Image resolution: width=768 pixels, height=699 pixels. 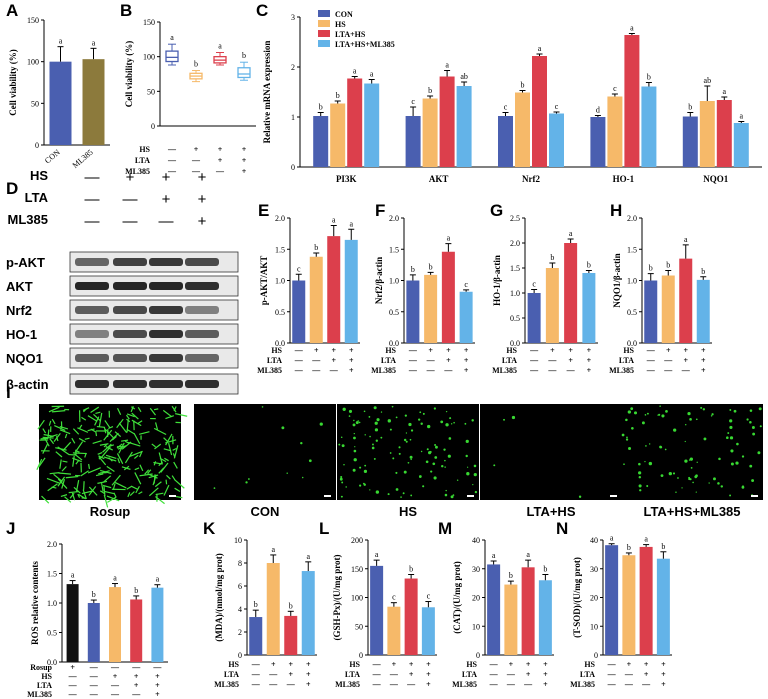 I want to click on chart-E-cond-mark: +, so click(x=333, y=350).